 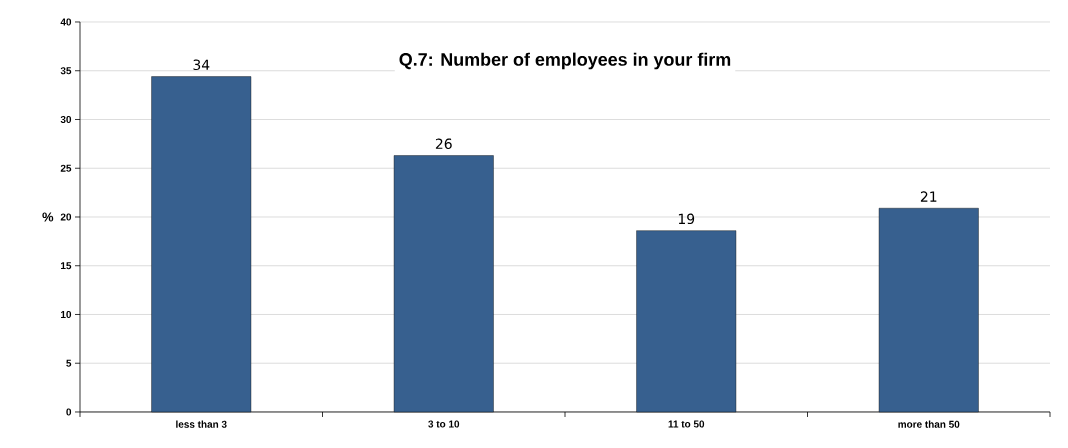 I want to click on y-tick-label: 40, so click(x=66, y=22).